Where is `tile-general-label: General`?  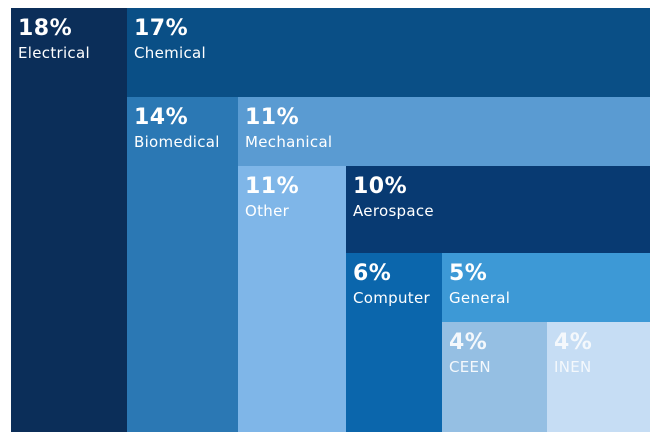
tile-general-label: General is located at coordinates (480, 298).